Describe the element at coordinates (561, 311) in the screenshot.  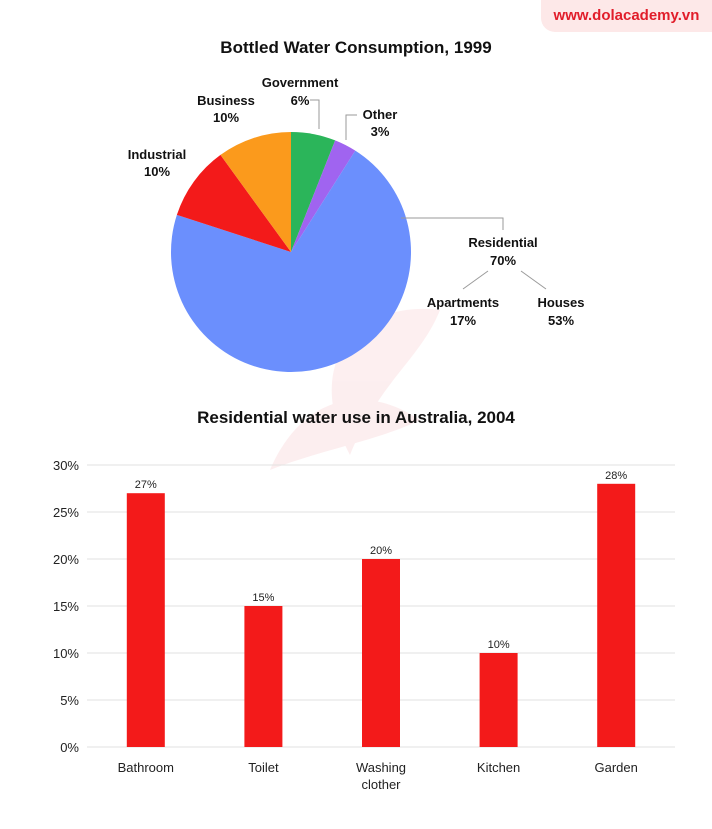
I see `pie-label-houses: Houses 53%` at that location.